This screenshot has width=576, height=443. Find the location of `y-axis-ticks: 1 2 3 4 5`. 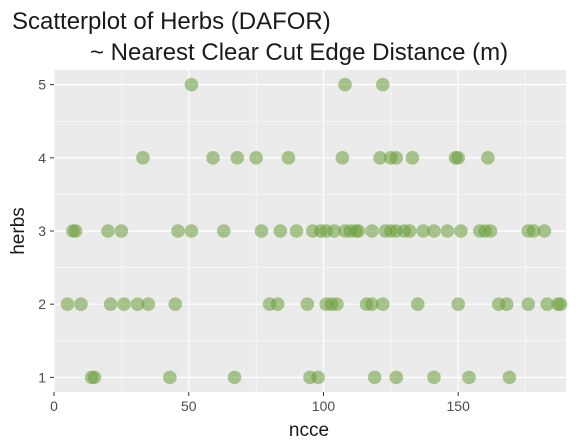

y-axis-ticks: 1 2 3 4 5 is located at coordinates (46, 231).